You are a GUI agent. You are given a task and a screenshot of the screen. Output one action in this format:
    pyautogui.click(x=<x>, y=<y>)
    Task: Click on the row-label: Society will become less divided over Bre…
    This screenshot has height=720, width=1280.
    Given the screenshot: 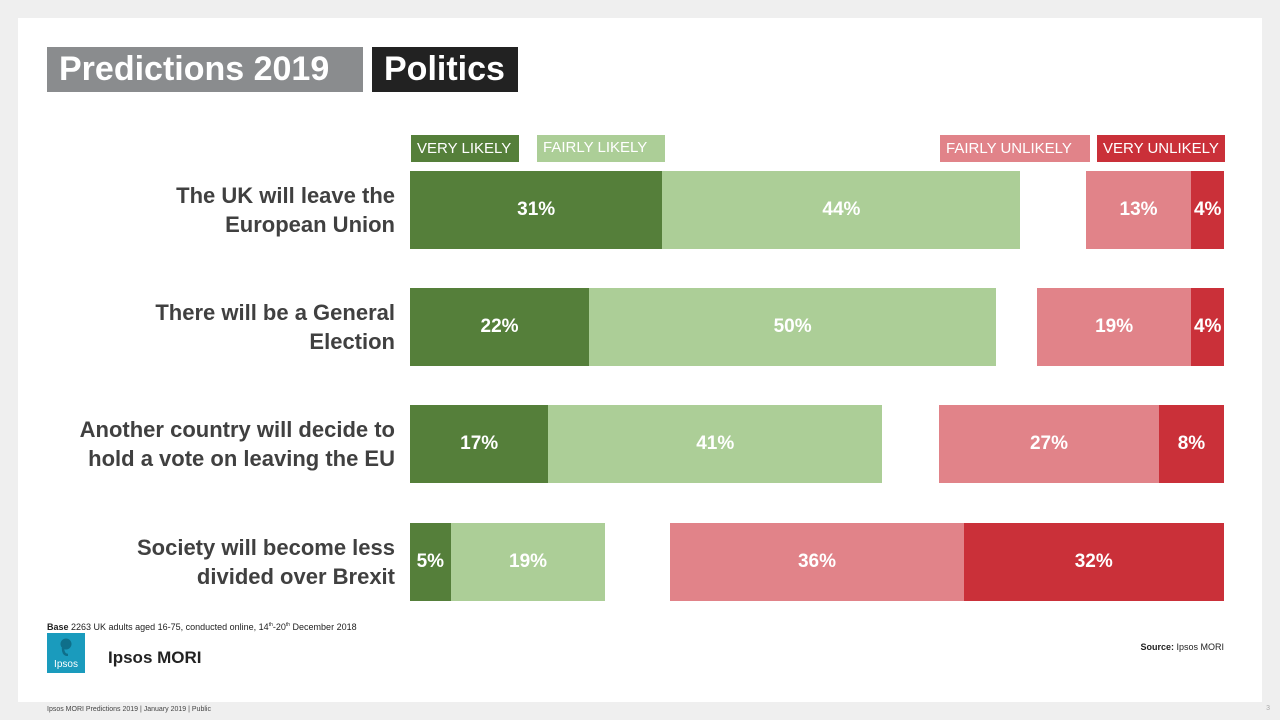 What is the action you would take?
    pyautogui.click(x=205, y=562)
    